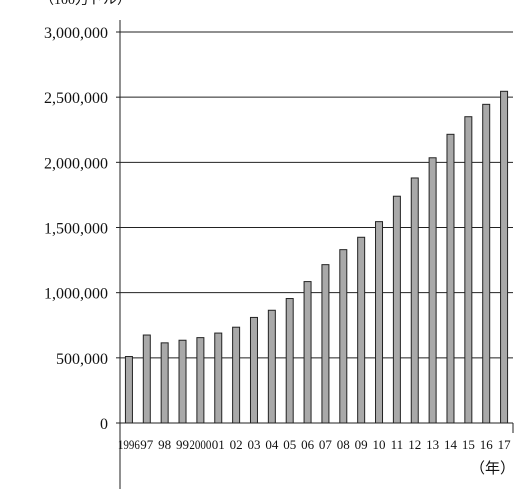  I want to click on x-tick-label: 15, so click(468, 444).